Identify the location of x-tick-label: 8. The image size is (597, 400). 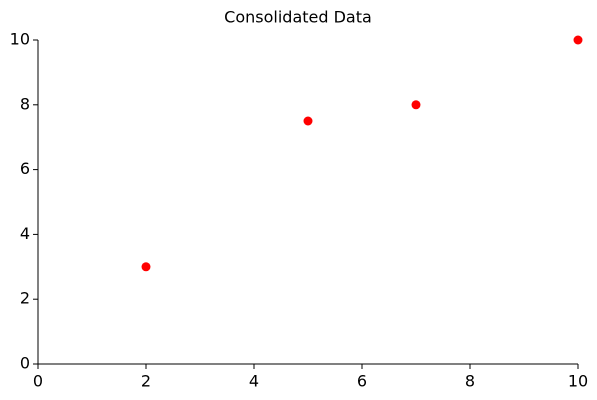
(470, 381).